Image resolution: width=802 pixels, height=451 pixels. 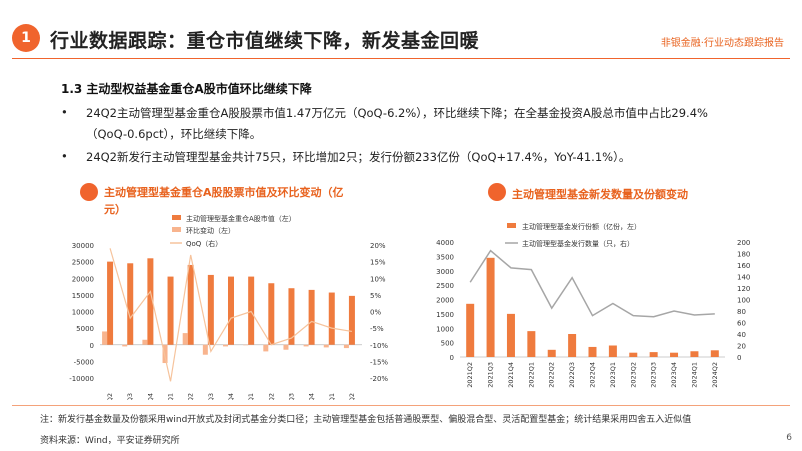 I want to click on y-tick-left: 15000, so click(x=83, y=296).